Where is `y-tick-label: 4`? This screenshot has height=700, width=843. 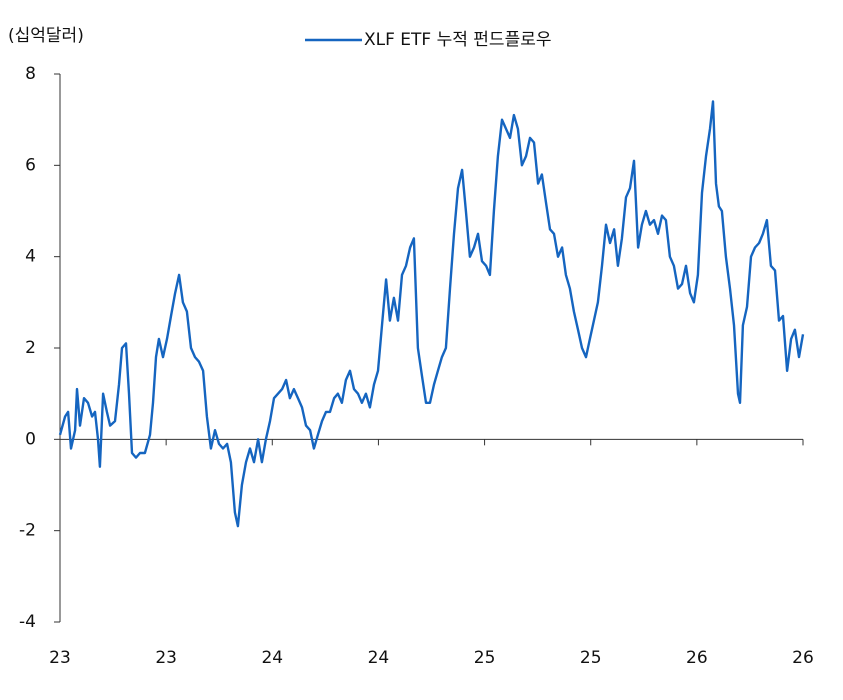
y-tick-label: 4 is located at coordinates (30, 257).